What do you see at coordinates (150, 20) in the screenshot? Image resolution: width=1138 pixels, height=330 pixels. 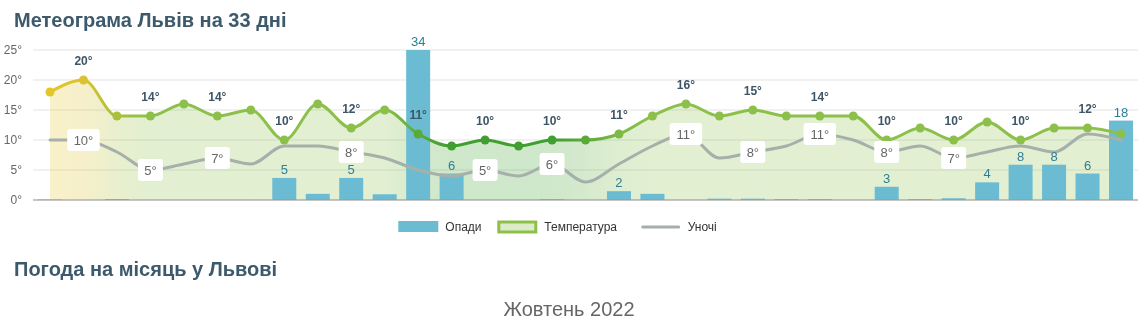 I see `chart-title: Метеограма Львів на 33 дні` at bounding box center [150, 20].